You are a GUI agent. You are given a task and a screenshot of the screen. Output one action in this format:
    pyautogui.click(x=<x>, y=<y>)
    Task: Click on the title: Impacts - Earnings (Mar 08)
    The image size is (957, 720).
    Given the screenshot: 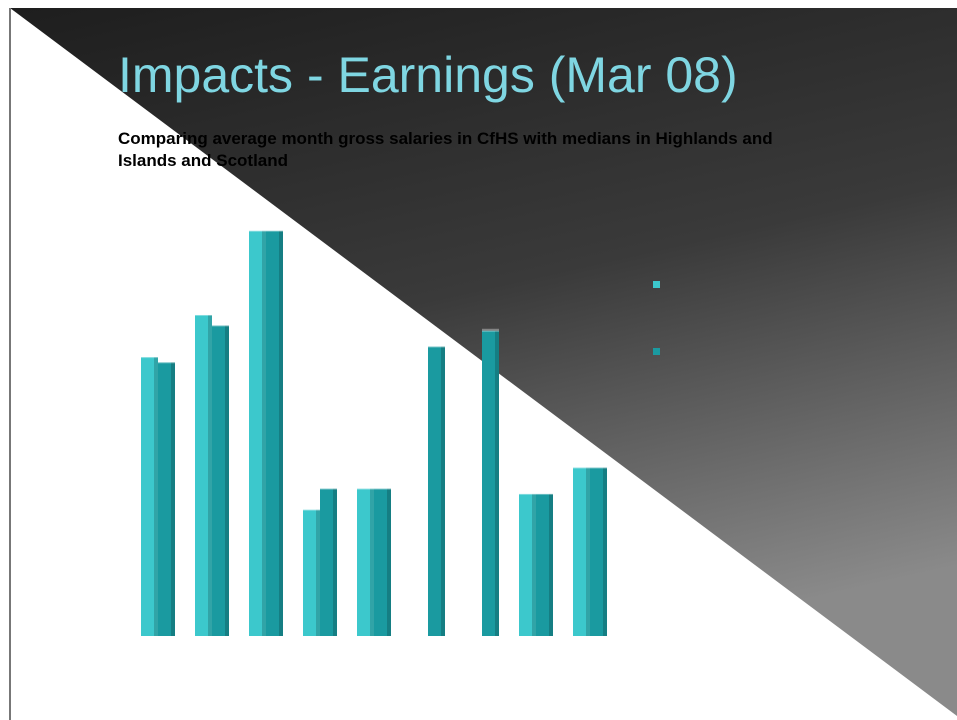 What is the action you would take?
    pyautogui.click(x=428, y=75)
    